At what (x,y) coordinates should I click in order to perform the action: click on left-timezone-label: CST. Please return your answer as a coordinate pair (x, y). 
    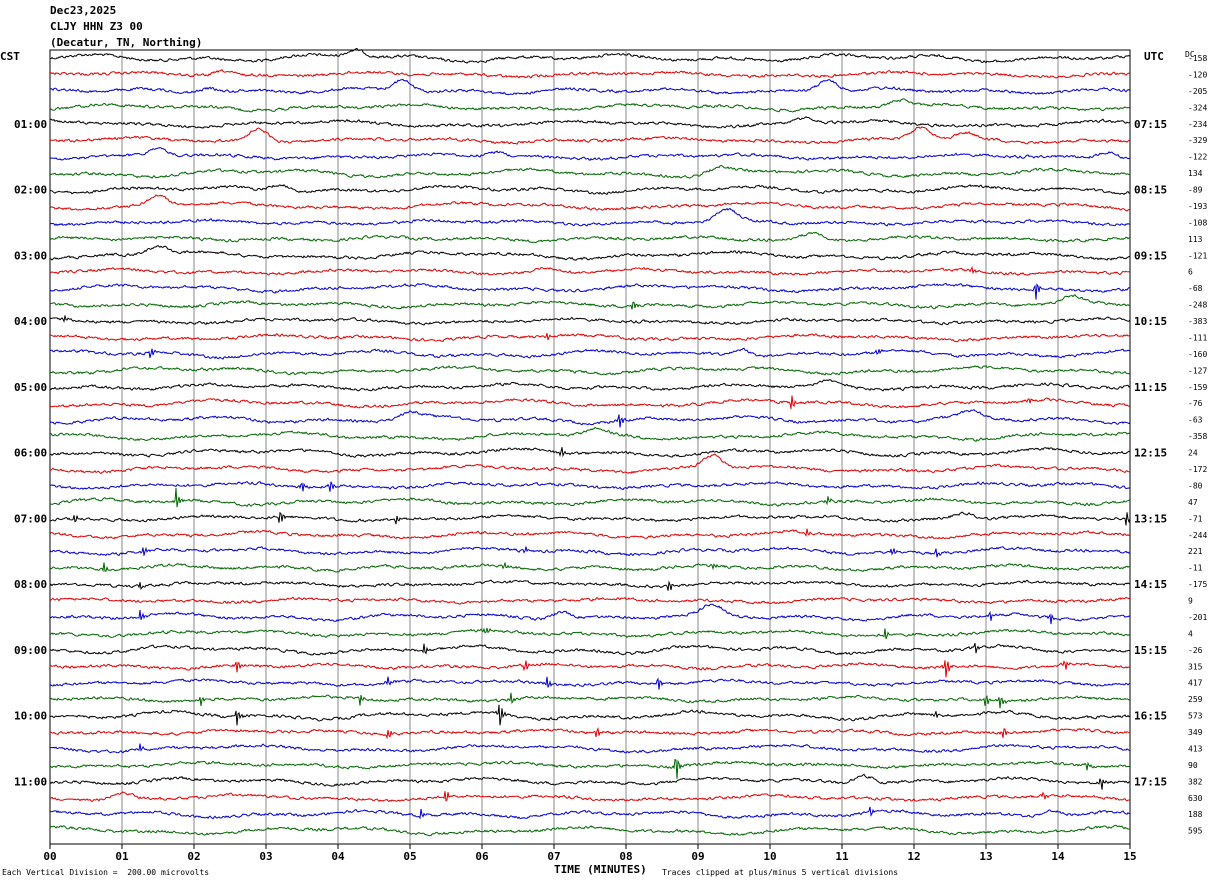
    Looking at the image, I should click on (10, 56).